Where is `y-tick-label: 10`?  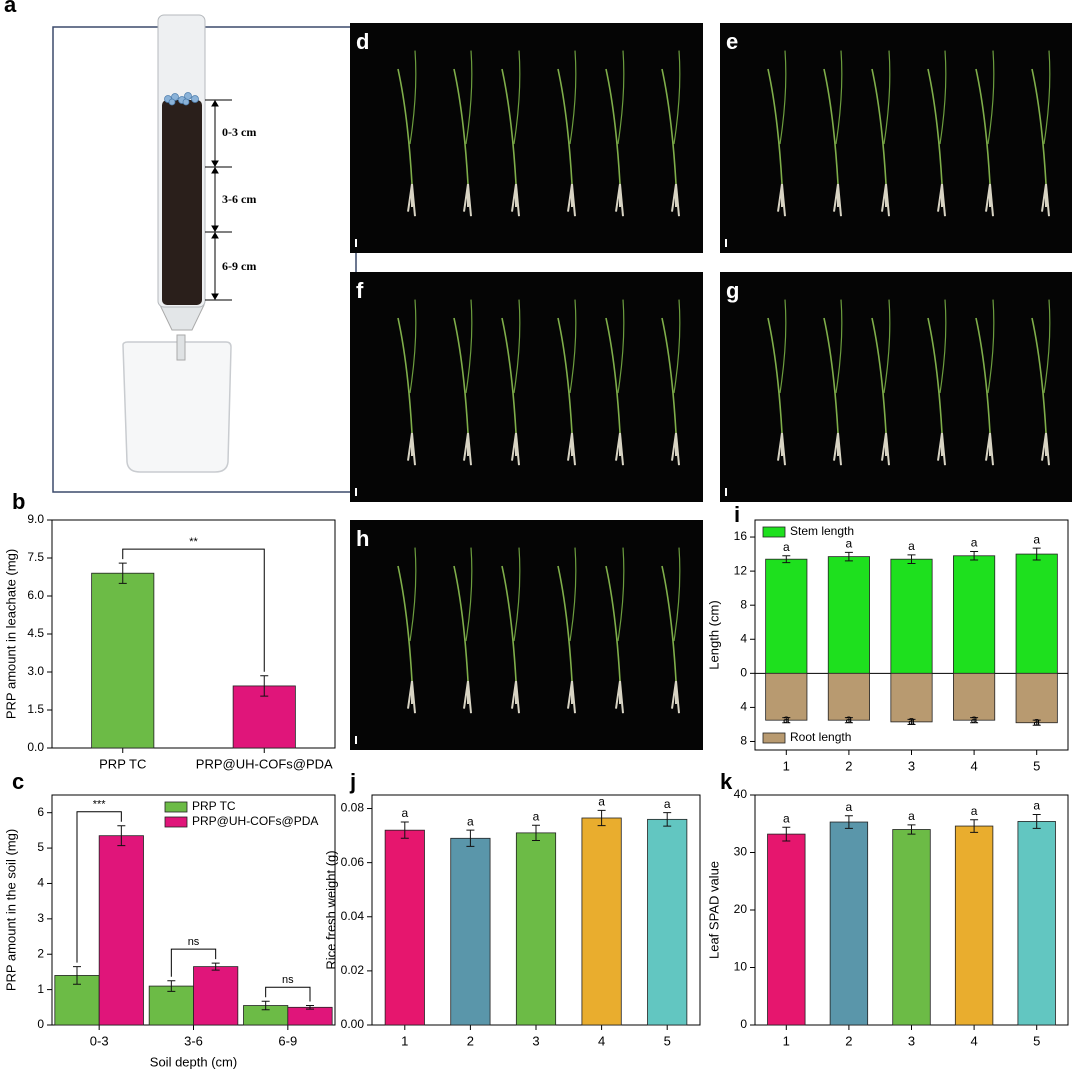
y-tick-label: 10 is located at coordinates (741, 967).